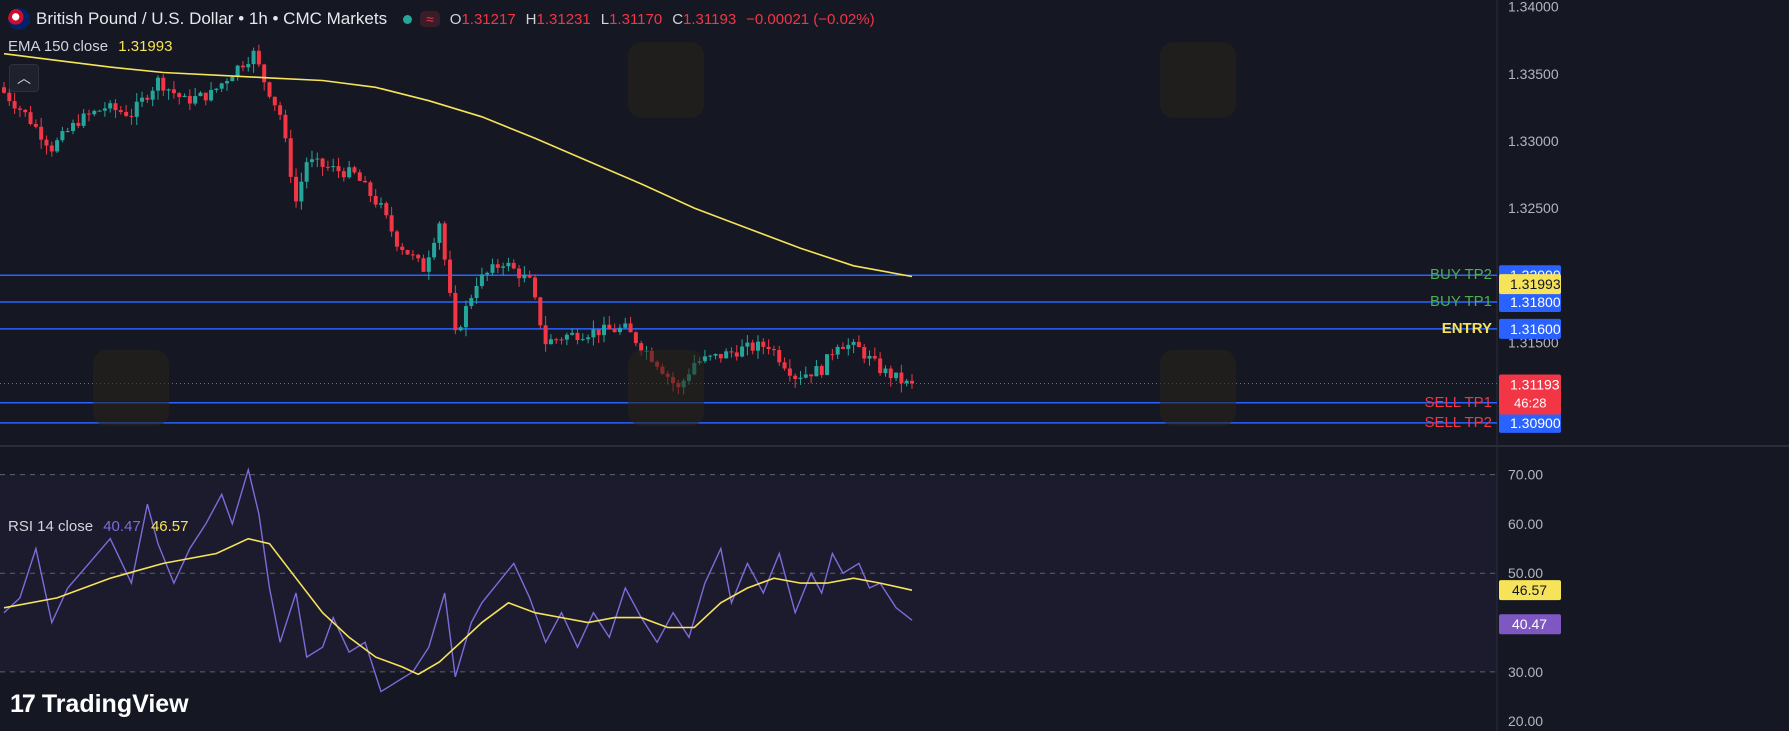 This screenshot has width=1789, height=731. What do you see at coordinates (1525, 475) in the screenshot?
I see `rsi-axis-tick-label: 70.00` at bounding box center [1525, 475].